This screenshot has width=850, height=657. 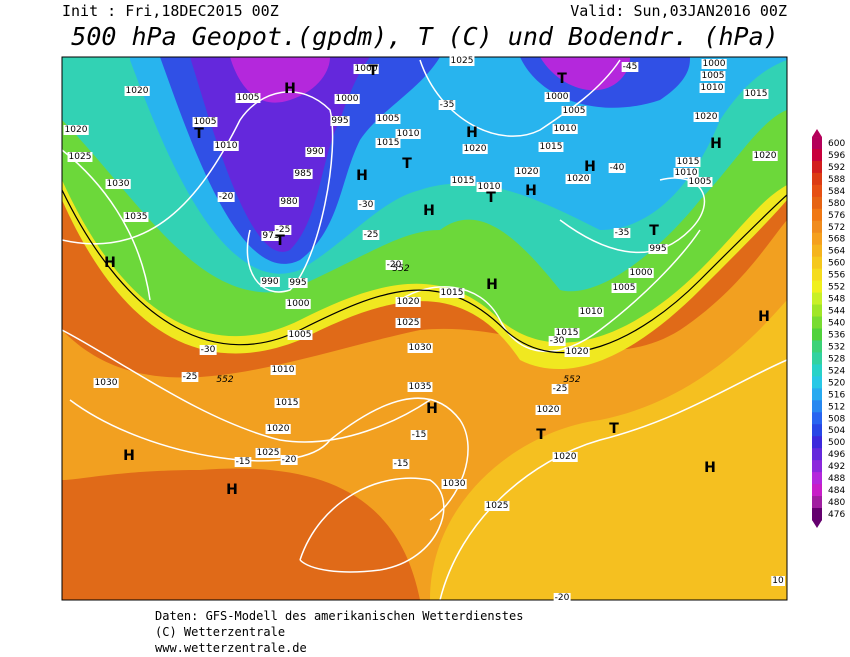 What do you see at coordinates (836, 300) in the screenshot?
I see `colorbar-label: 548` at bounding box center [836, 300].